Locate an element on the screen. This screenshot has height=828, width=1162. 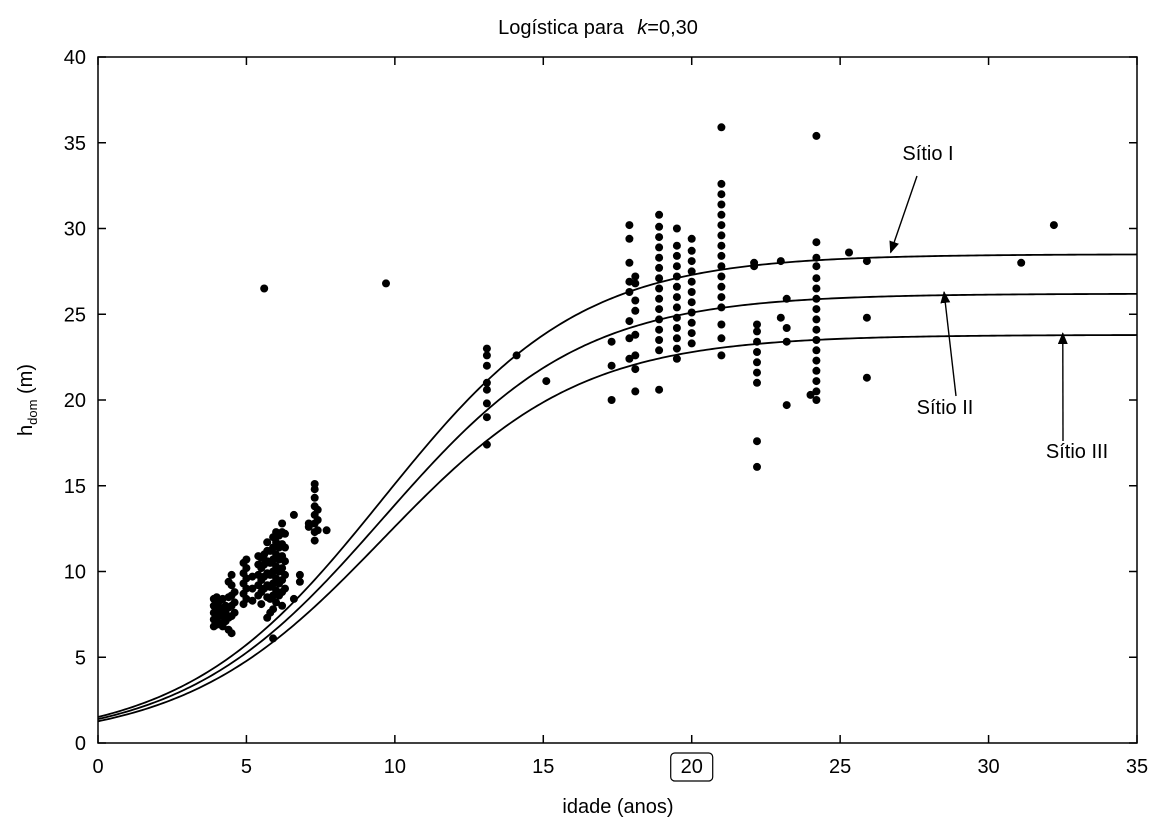
annotation-arrow is located at coordinates (948, 343).